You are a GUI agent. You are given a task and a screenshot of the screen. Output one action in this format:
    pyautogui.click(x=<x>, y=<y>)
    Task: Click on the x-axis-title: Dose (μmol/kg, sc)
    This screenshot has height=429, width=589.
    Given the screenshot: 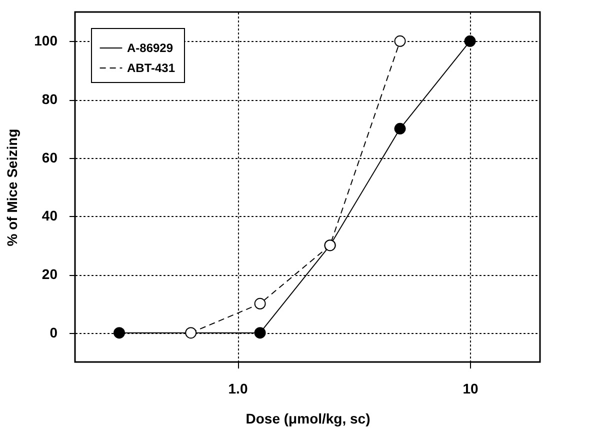 What is the action you would take?
    pyautogui.click(x=308, y=418)
    